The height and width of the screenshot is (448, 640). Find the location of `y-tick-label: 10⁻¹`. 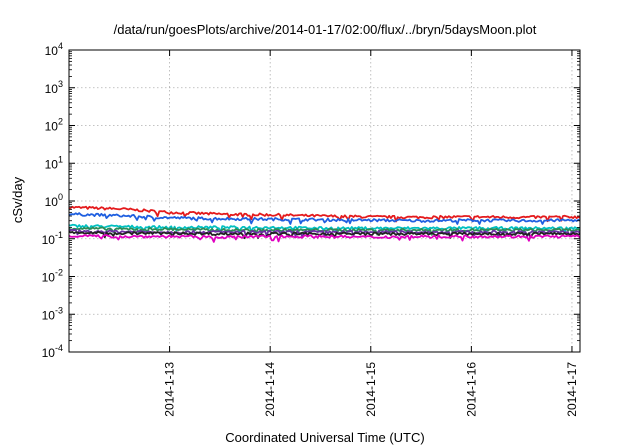

y-tick-label: 10⁻¹ is located at coordinates (52, 238).